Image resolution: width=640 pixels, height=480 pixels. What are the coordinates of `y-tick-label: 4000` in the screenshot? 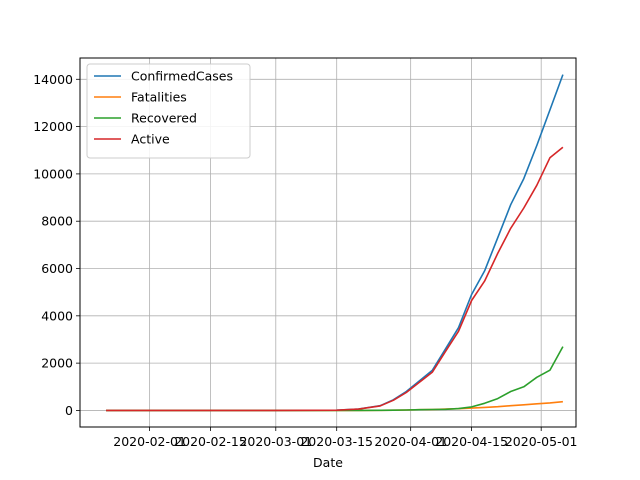 It's located at (57, 315).